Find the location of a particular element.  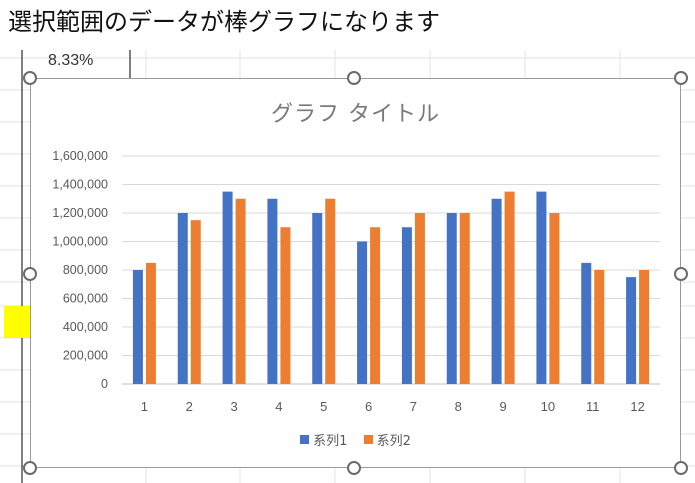

y-tick-label: 1,600,000 is located at coordinates (80, 156).